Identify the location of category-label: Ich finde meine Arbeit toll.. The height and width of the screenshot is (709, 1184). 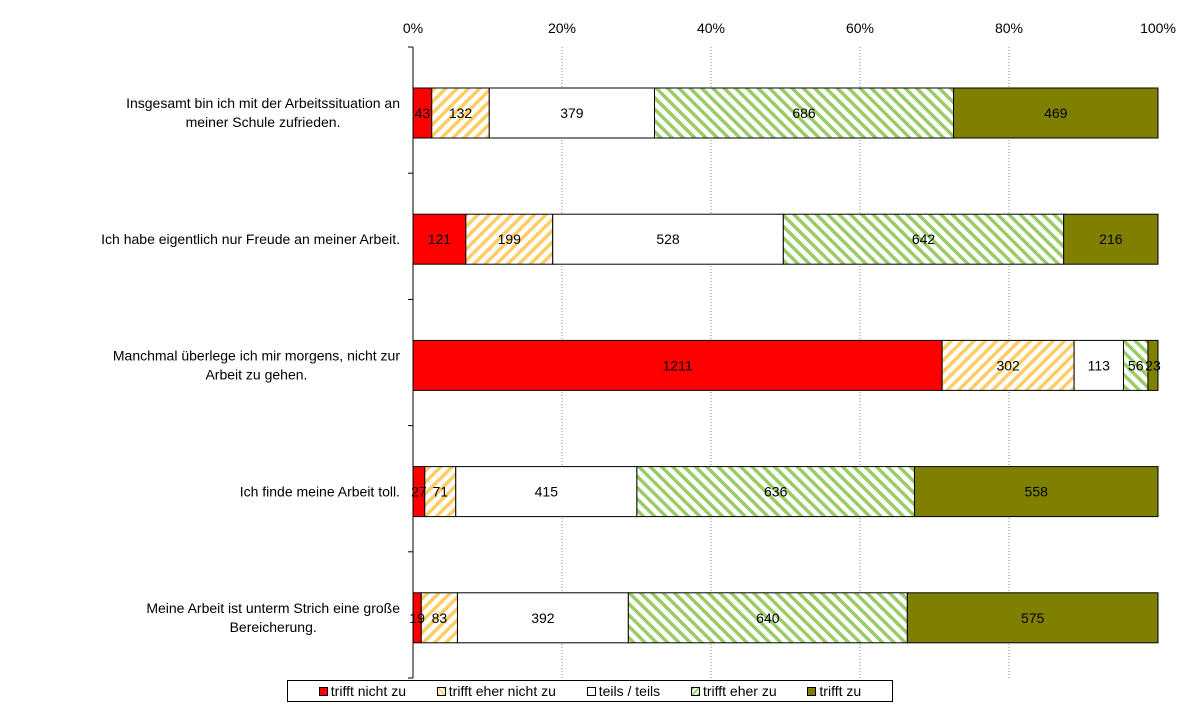
(320, 492).